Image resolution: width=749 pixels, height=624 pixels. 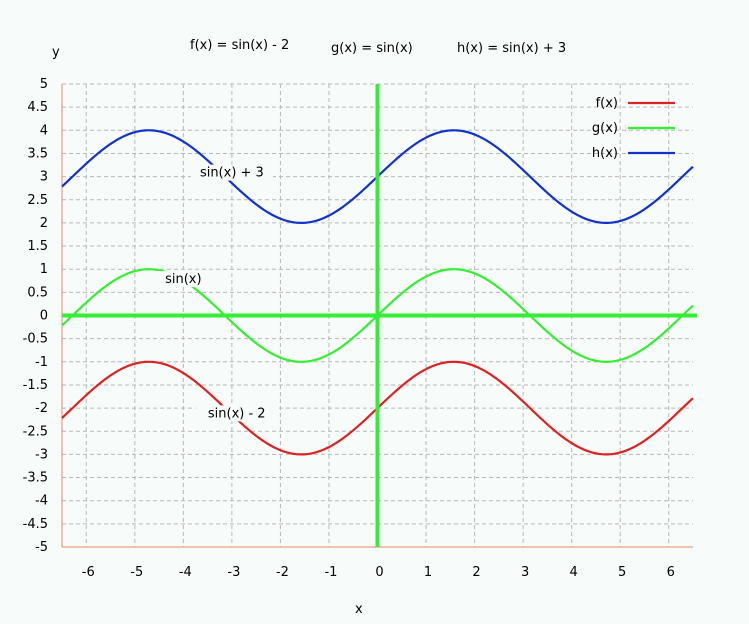 What do you see at coordinates (217, 293) in the screenshot?
I see `annotations: sin(x) + 3 sin(x) sin(x) - 2` at bounding box center [217, 293].